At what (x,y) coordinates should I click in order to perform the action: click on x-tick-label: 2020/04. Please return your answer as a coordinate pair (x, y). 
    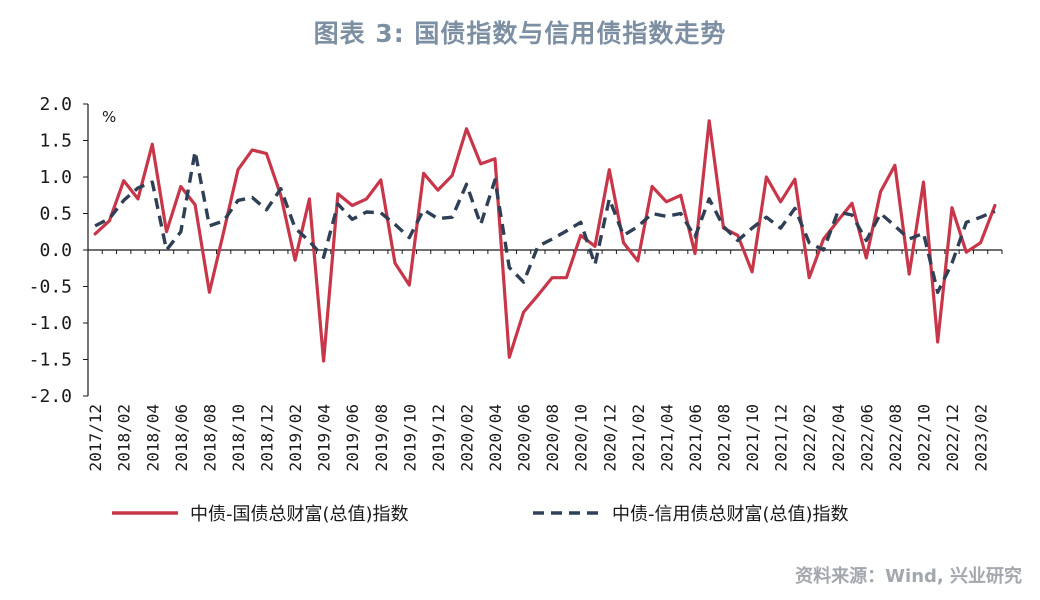
    Looking at the image, I should click on (495, 437).